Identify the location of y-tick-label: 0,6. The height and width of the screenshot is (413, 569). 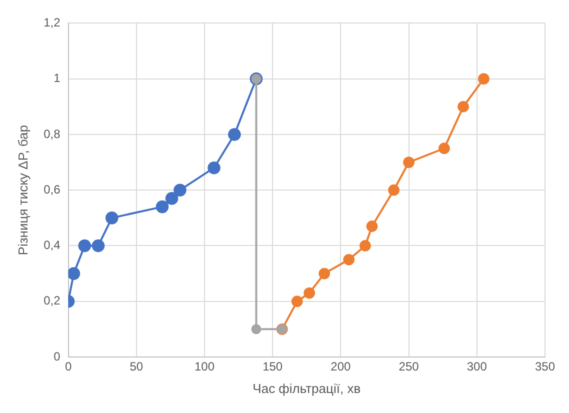
(52, 189).